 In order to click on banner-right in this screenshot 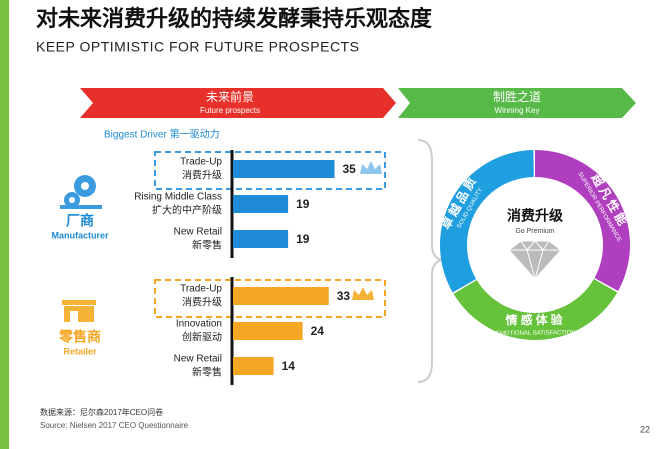, I will do `click(517, 103)`.